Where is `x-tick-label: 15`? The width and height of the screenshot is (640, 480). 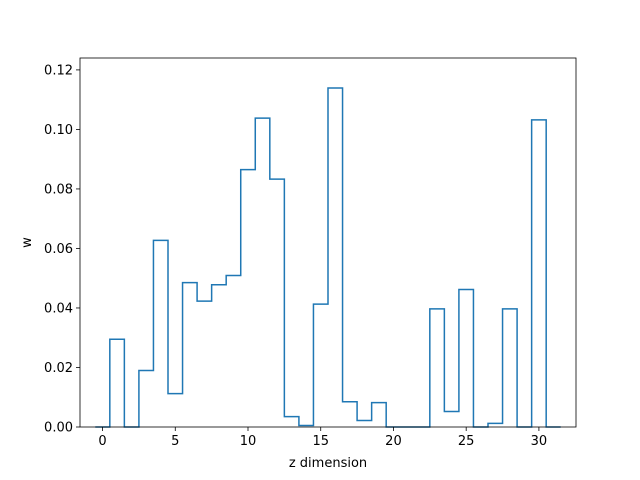 x-tick-label: 15 is located at coordinates (320, 441).